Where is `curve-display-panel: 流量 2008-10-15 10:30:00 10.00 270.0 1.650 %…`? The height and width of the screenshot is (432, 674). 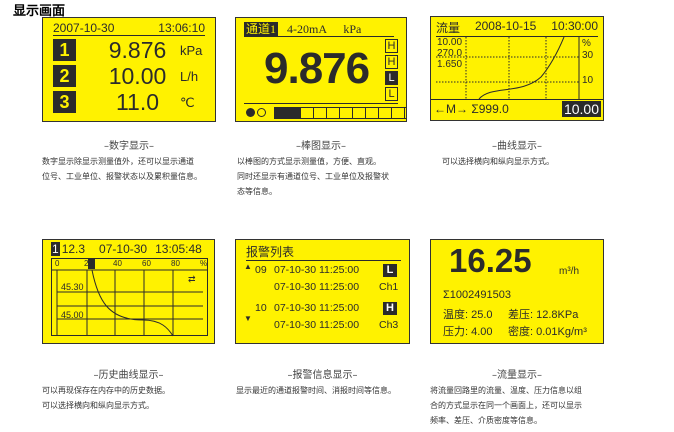
curve-display-panel: 流量 2008-10-15 10:30:00 10.00 270.0 1.650 %… is located at coordinates (517, 68).